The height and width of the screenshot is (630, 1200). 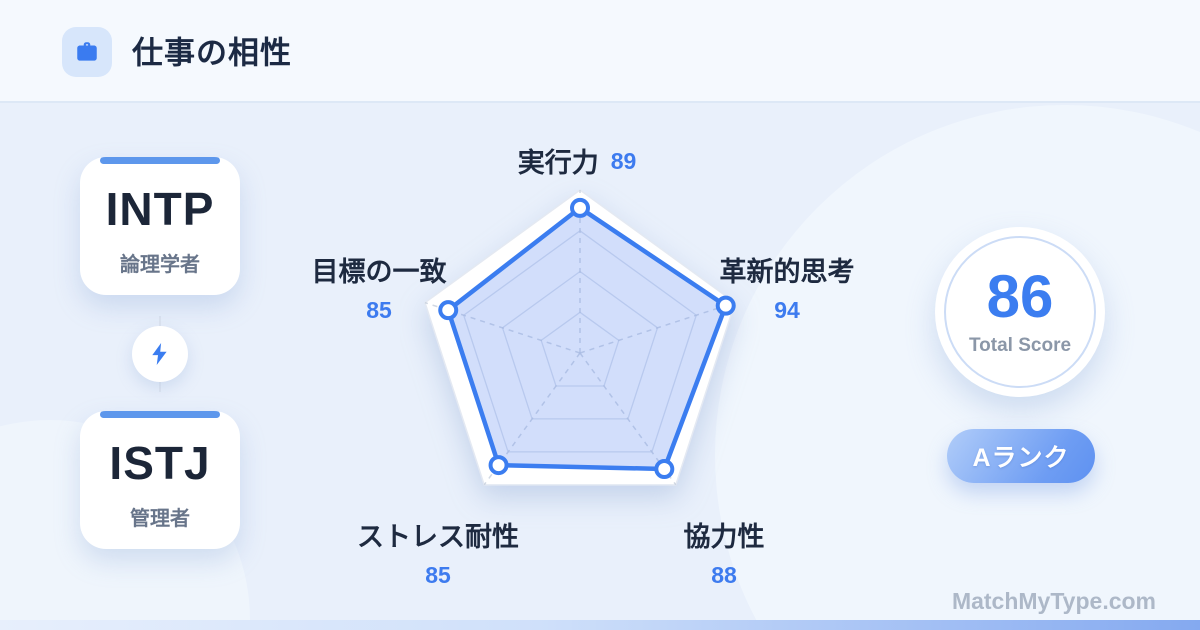 What do you see at coordinates (438, 555) in the screenshot?
I see `radar-label-stress-tolerance: ストレス耐性 85` at bounding box center [438, 555].